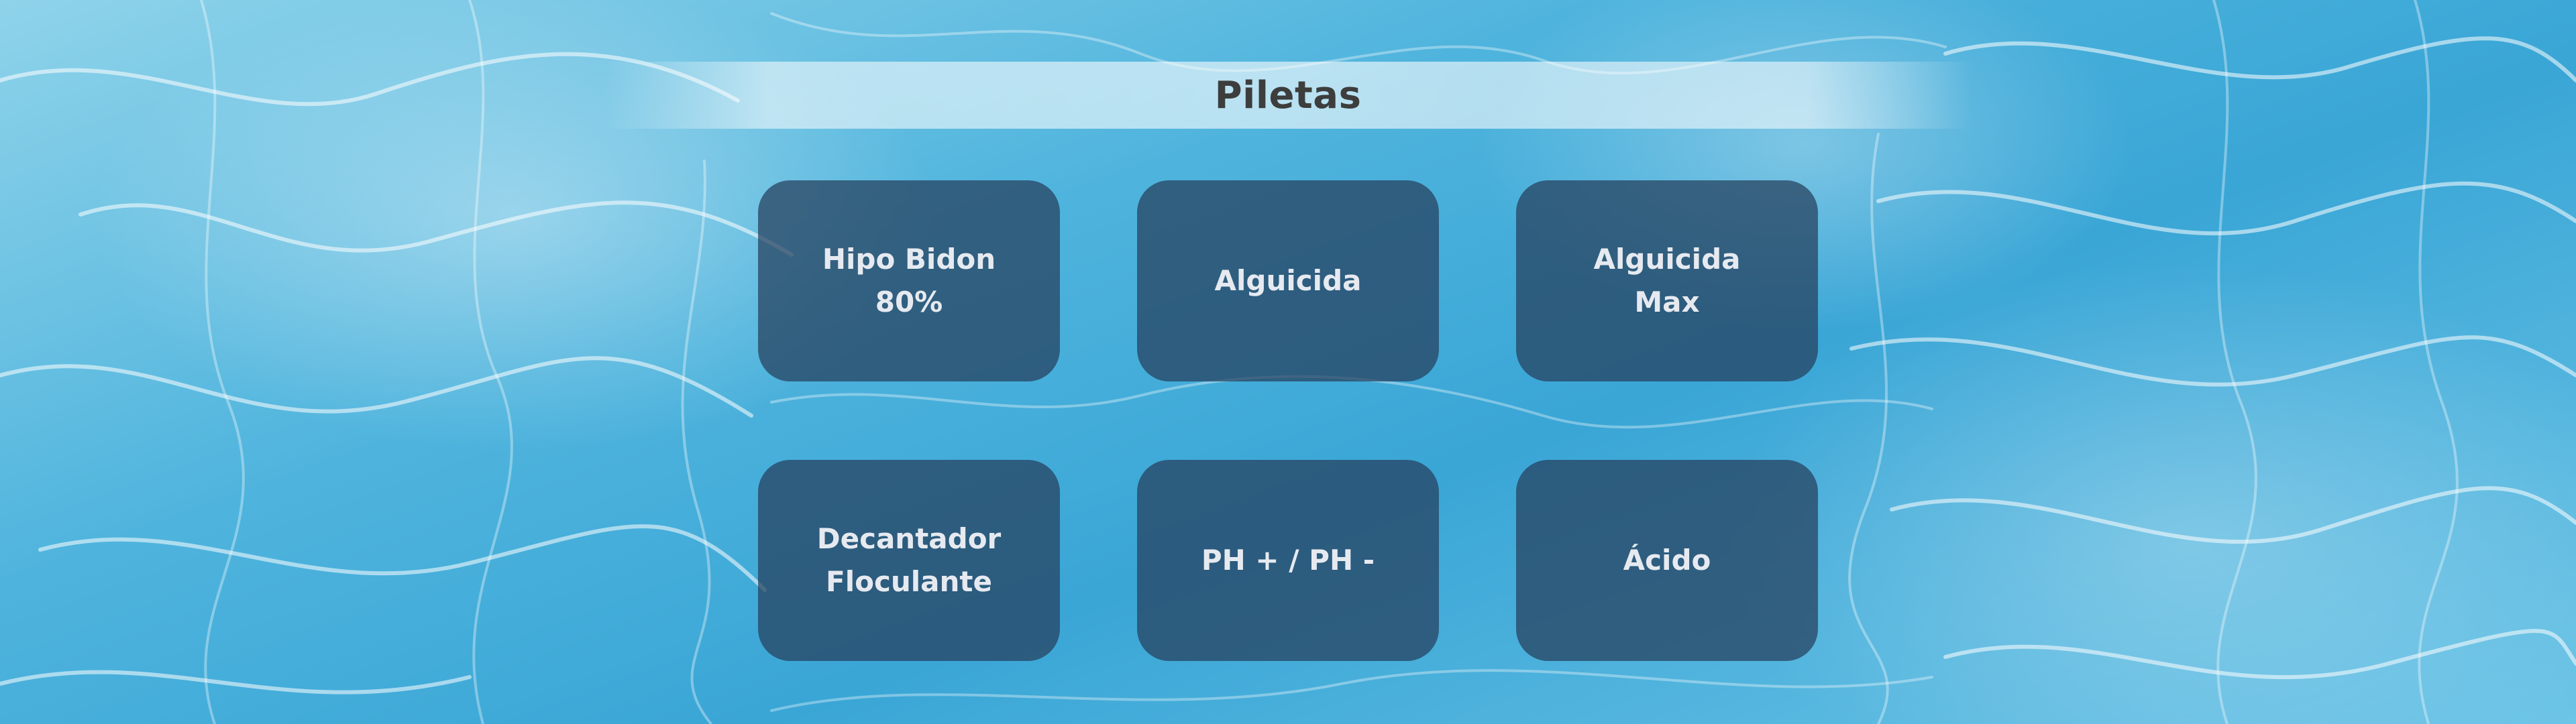 Image resolution: width=2576 pixels, height=724 pixels. I want to click on acido-button: Ácido, so click(1667, 560).